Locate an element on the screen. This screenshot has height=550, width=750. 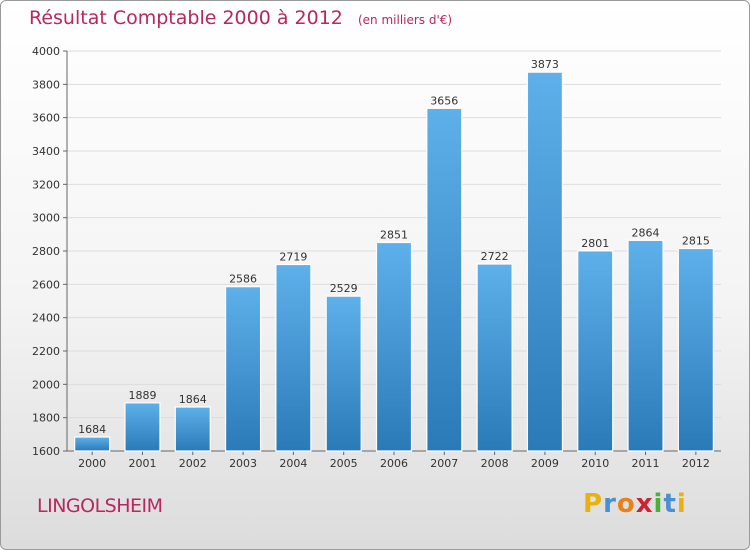
y-tick-label: 4000 is located at coordinates (46, 51).